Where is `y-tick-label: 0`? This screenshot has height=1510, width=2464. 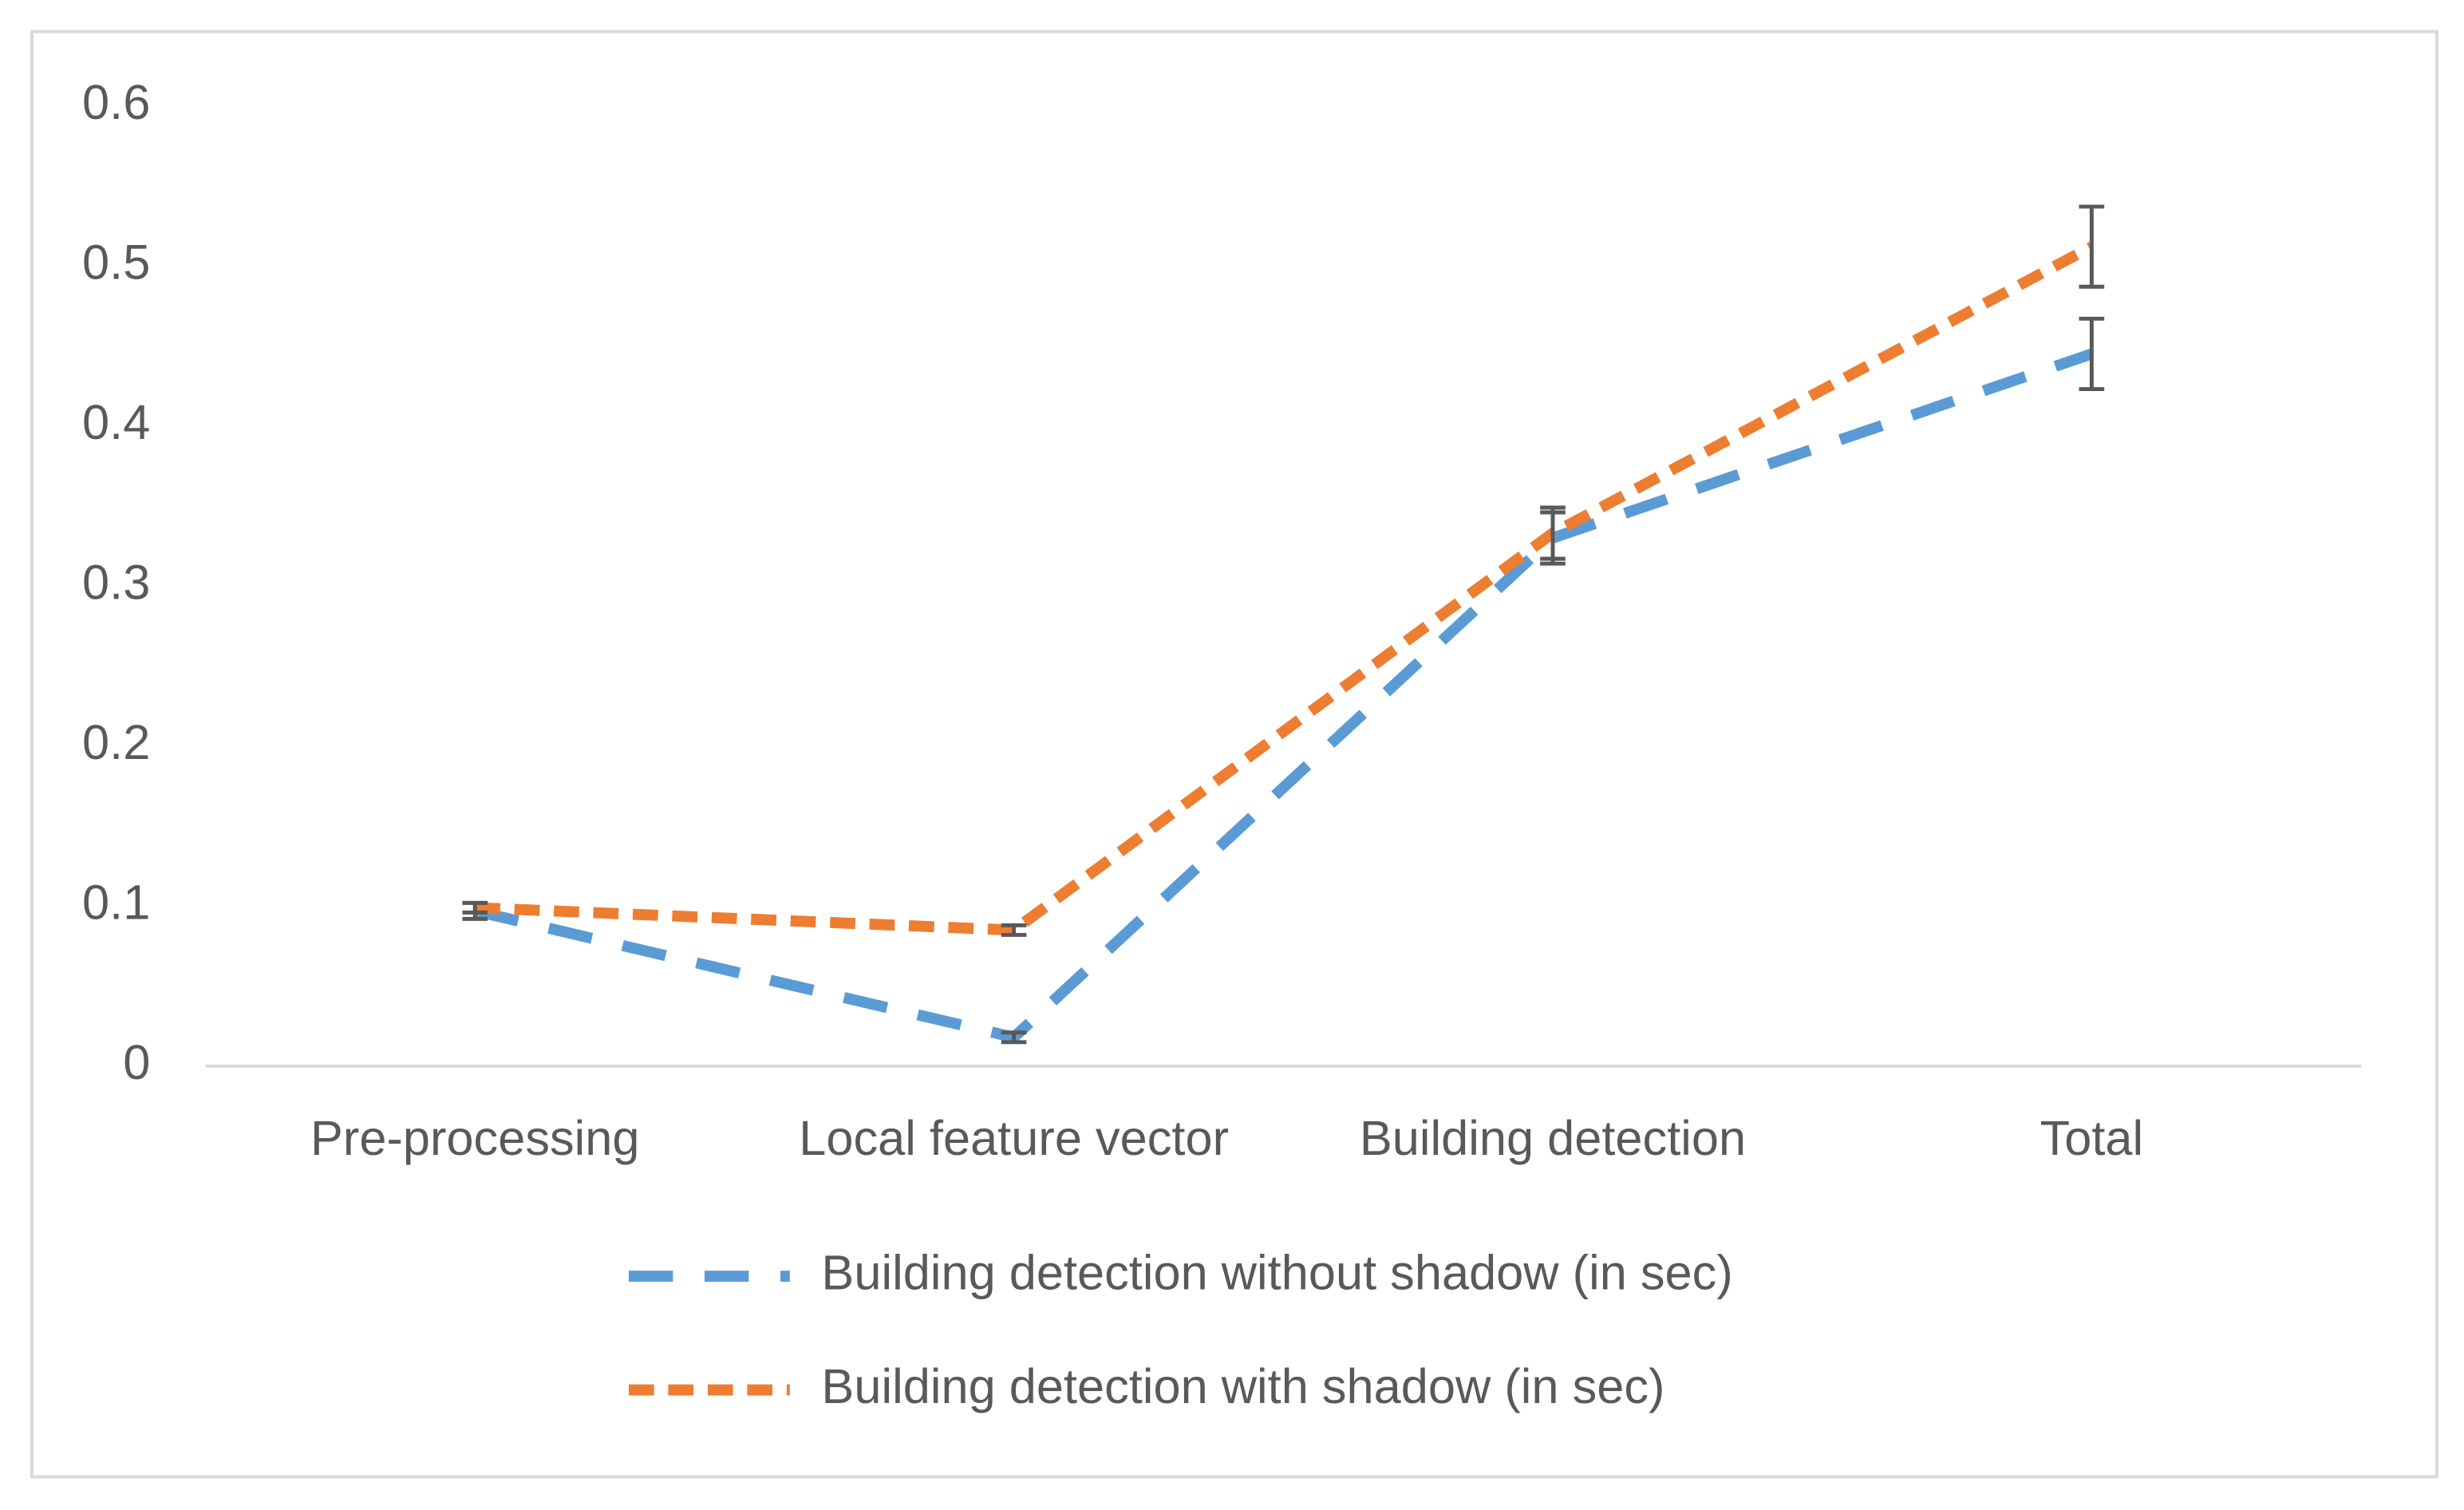
y-tick-label: 0 is located at coordinates (136, 1063).